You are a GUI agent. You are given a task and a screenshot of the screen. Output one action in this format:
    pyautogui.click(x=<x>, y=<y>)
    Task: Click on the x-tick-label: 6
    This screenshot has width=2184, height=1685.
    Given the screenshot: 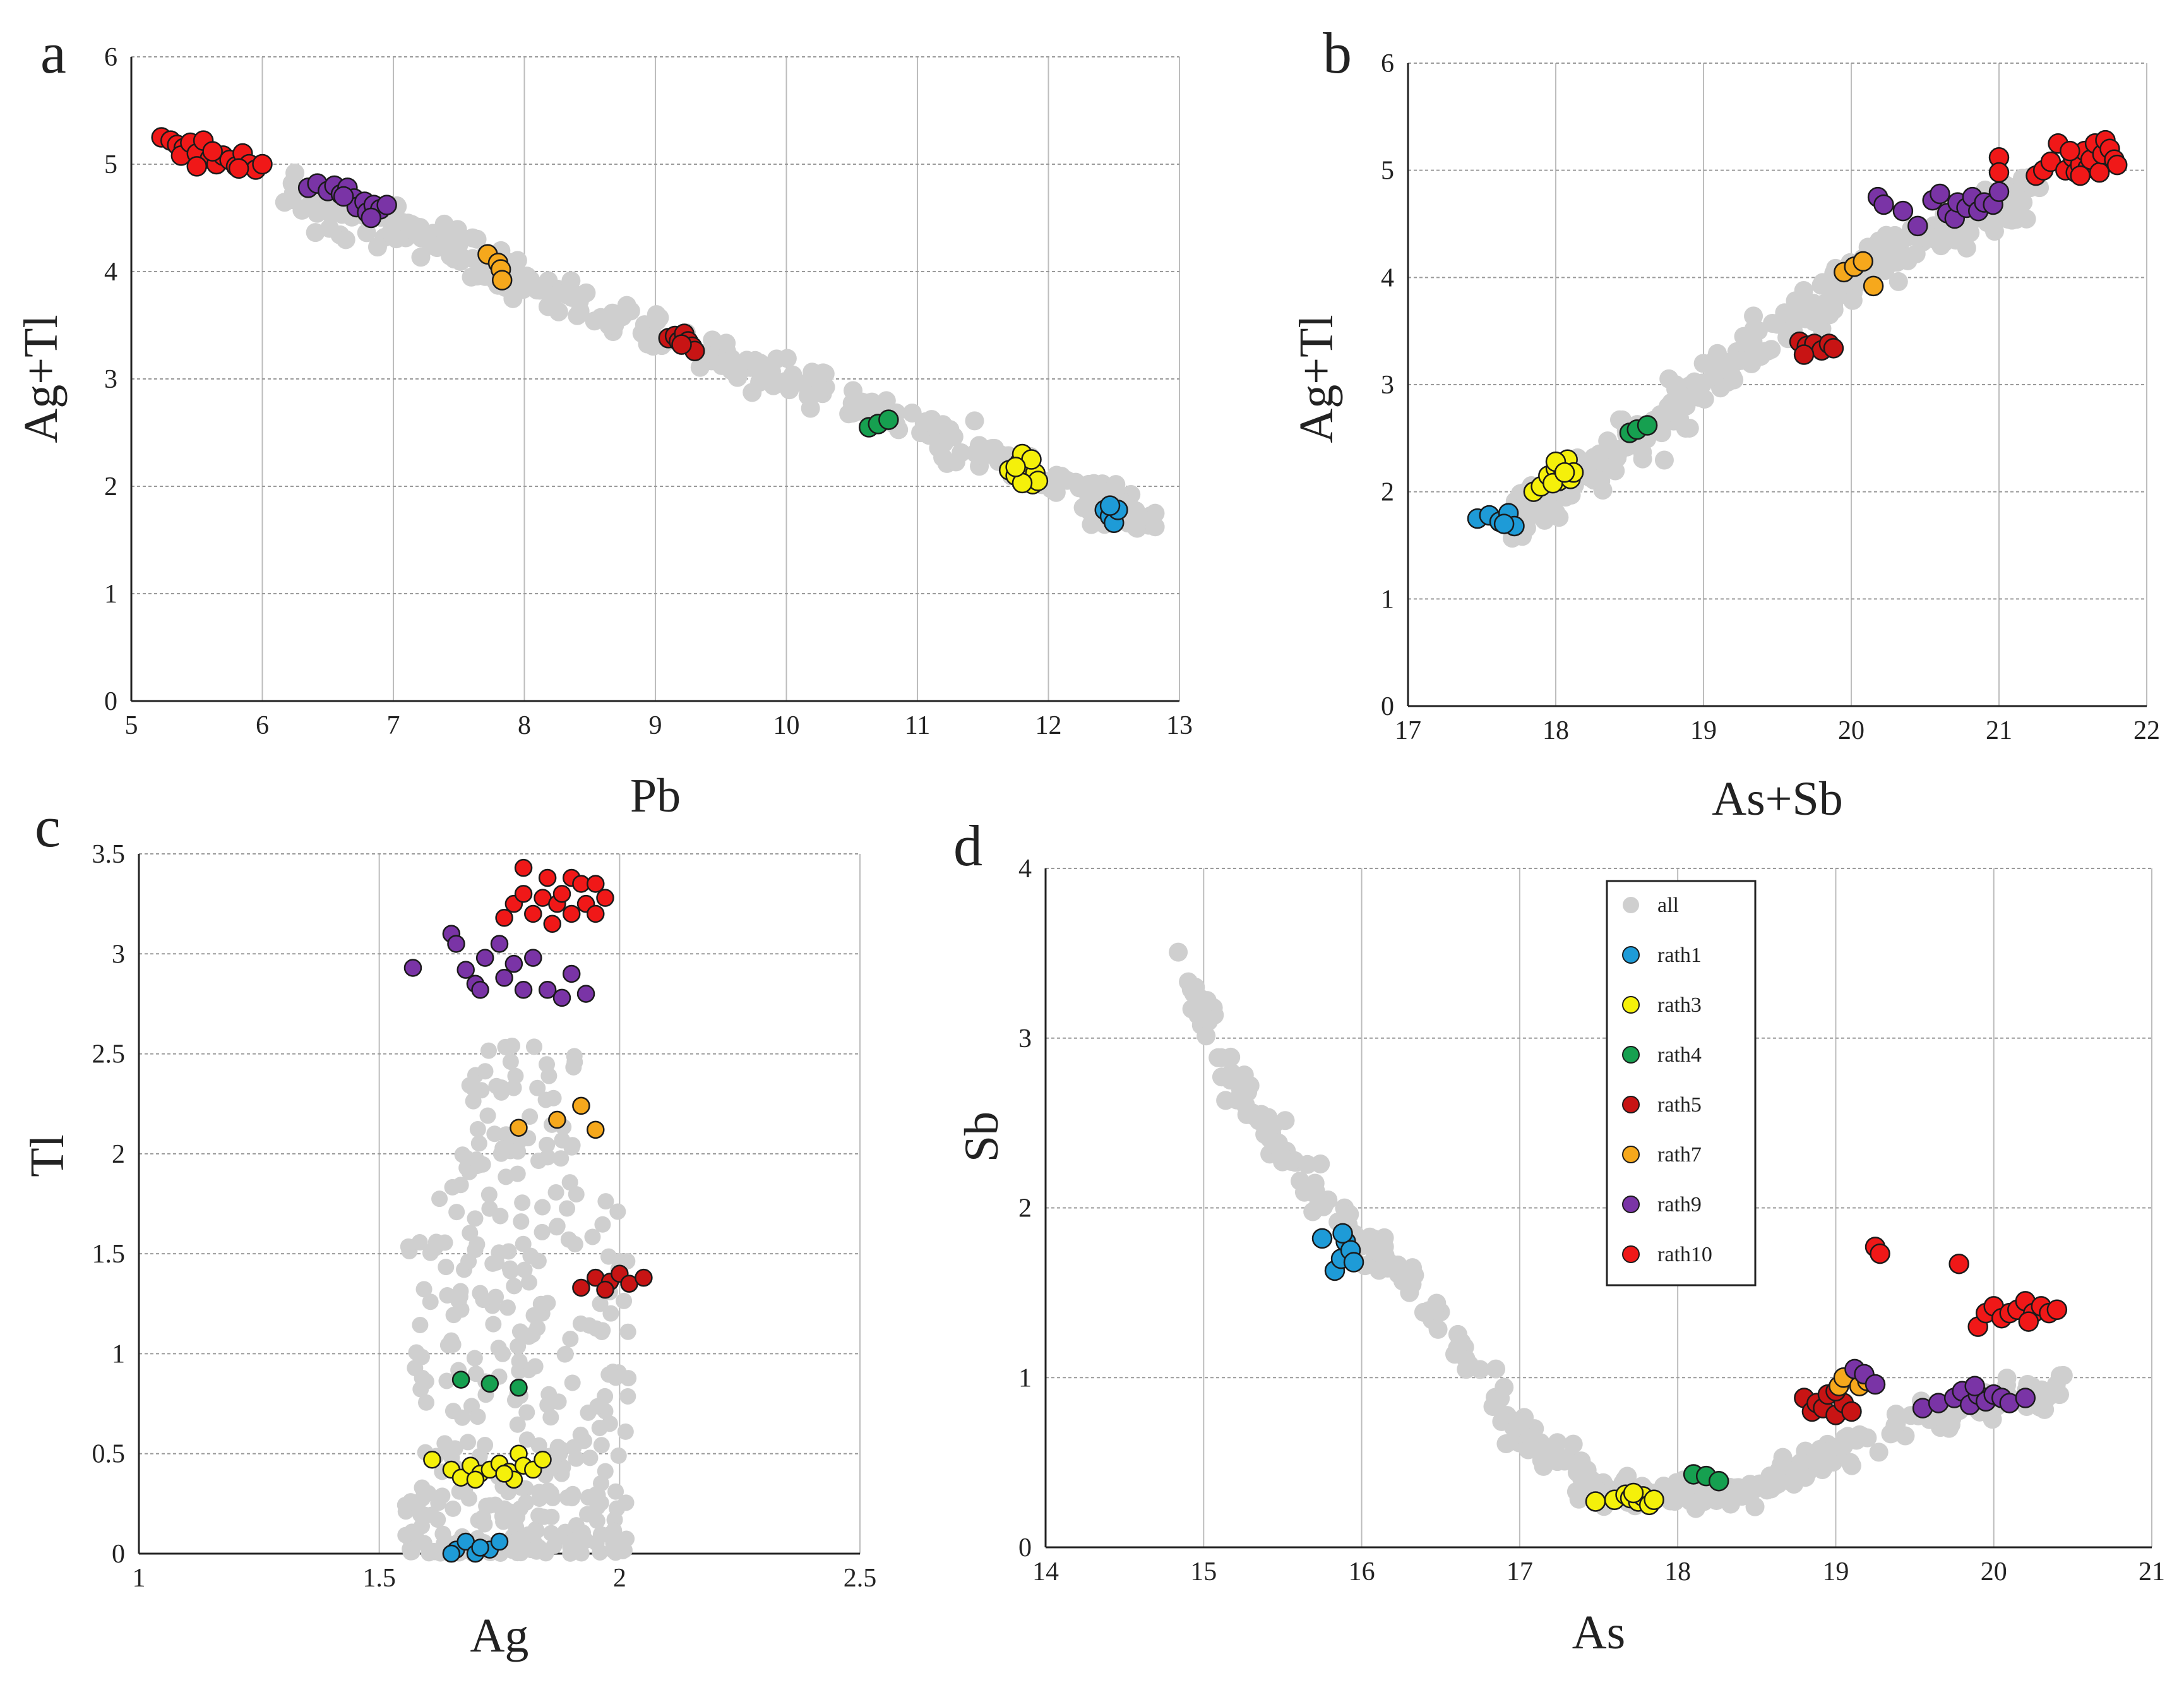 What is the action you would take?
    pyautogui.click(x=262, y=725)
    